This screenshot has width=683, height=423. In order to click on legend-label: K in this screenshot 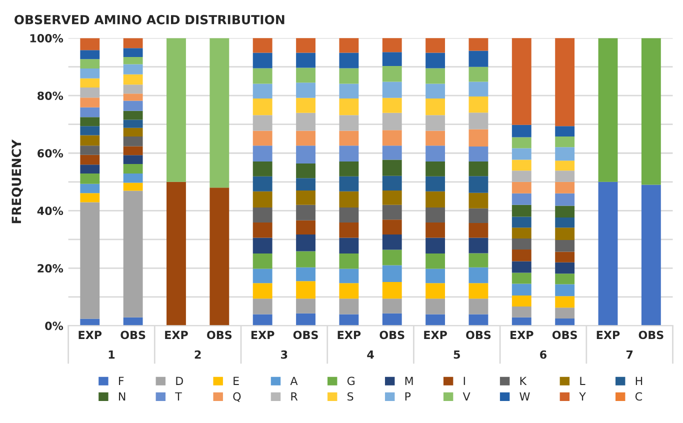, I will do `click(523, 380)`.